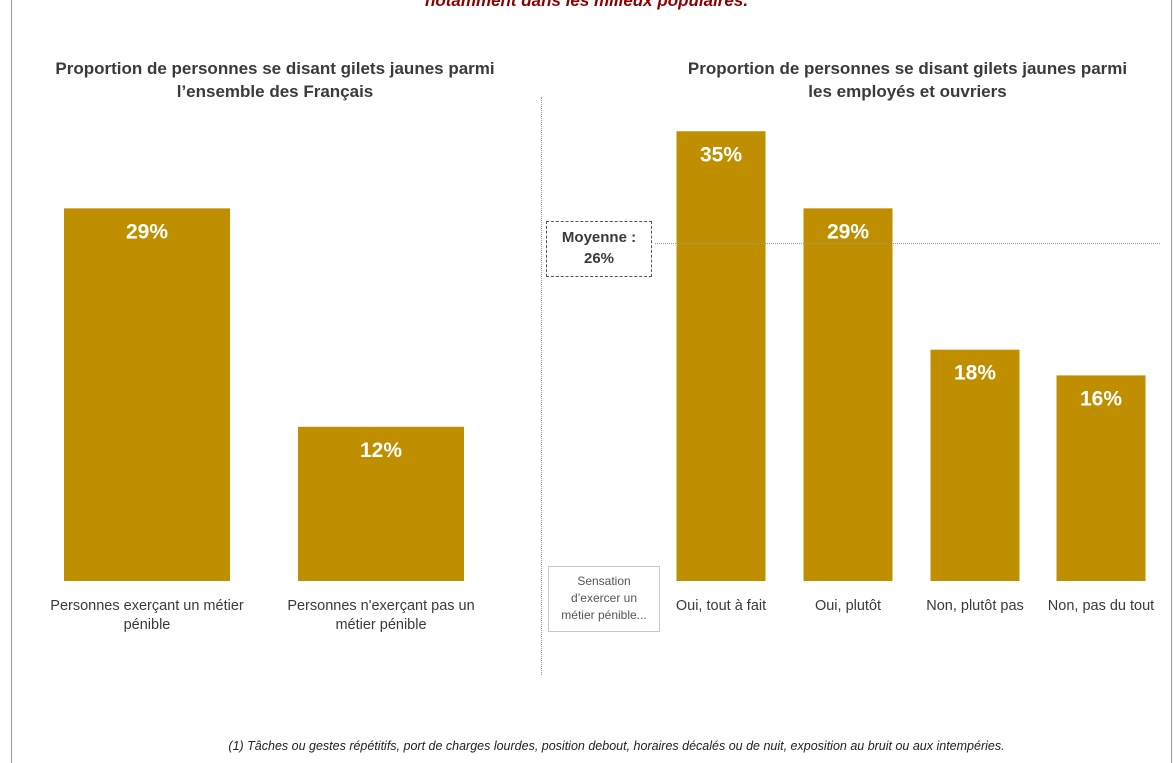 The height and width of the screenshot is (763, 1173). I want to click on left-category-label-2-line-1: Personnes n'exerçant pas un, so click(380, 606).